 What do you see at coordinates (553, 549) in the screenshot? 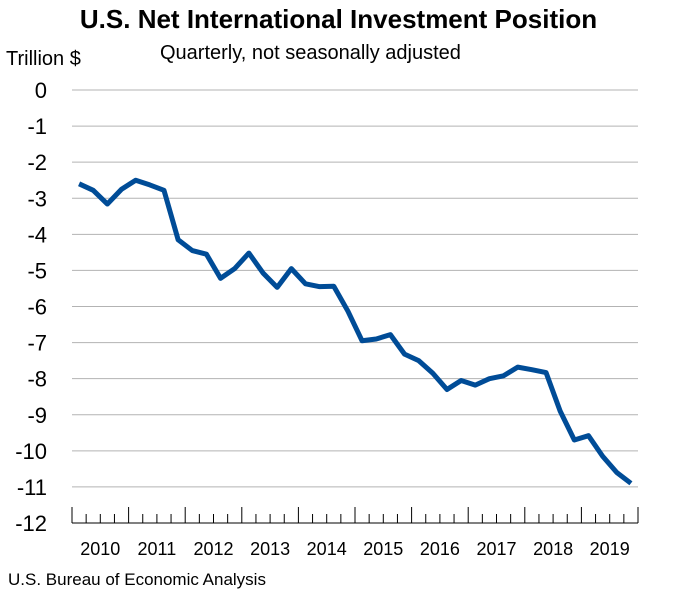
I see `x-tick-label: 2018` at bounding box center [553, 549].